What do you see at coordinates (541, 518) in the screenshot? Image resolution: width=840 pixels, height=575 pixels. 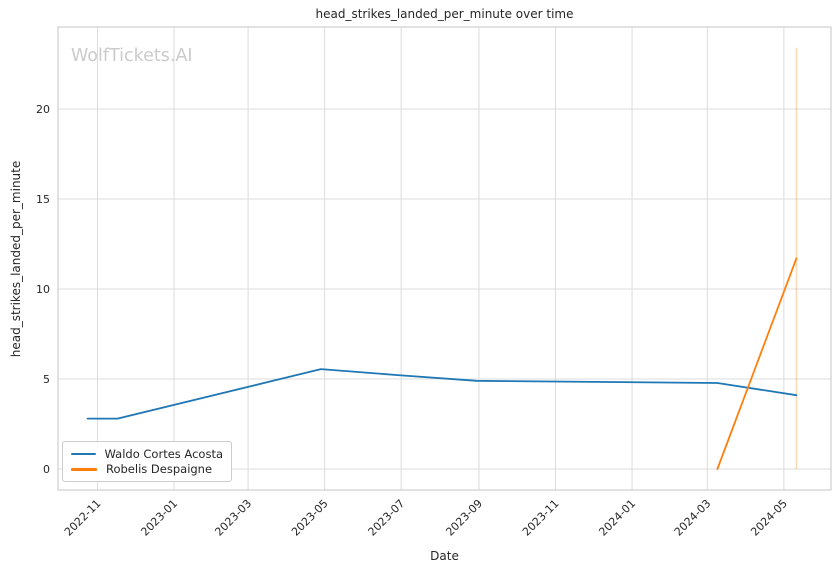 I see `x-tick-label: 2023-11` at bounding box center [541, 518].